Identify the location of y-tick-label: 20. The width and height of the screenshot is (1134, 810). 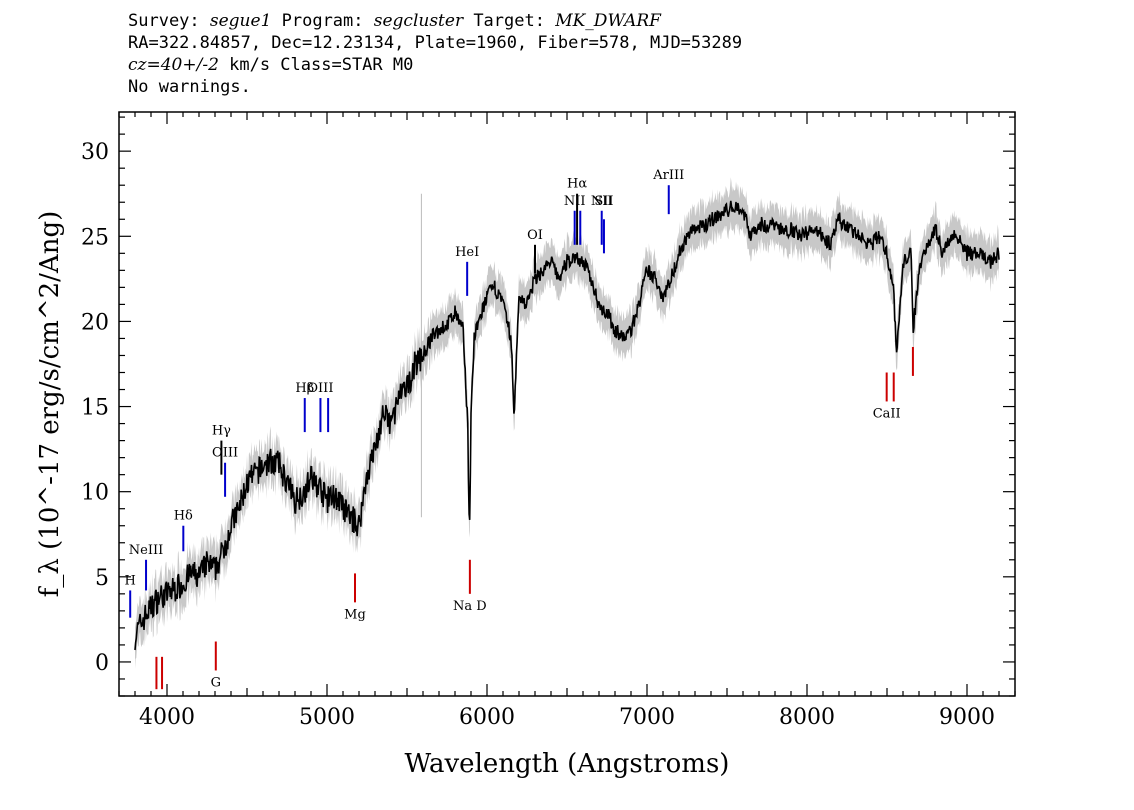
(95, 322).